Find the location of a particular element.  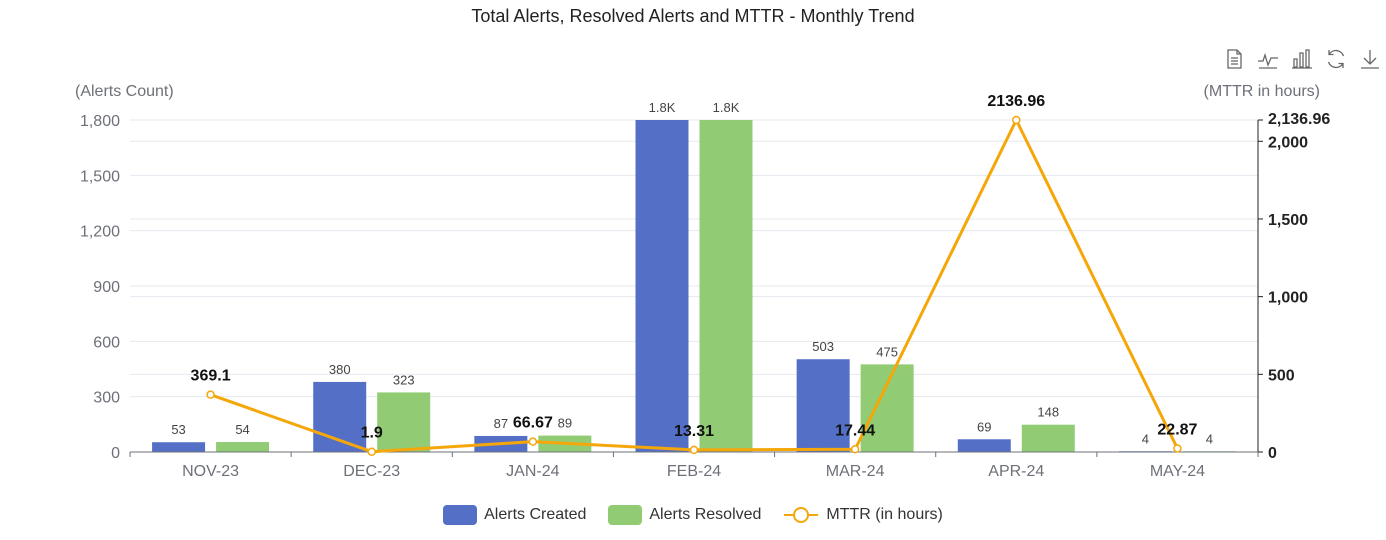

y-left-tick-label: 900 is located at coordinates (106, 287).